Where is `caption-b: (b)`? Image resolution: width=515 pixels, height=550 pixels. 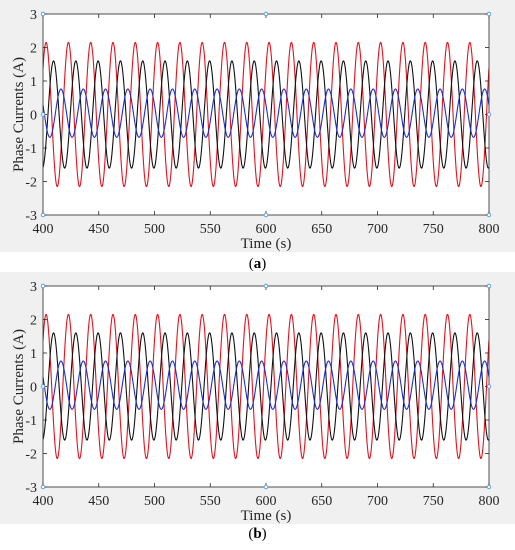
caption-b: (b) is located at coordinates (257, 534).